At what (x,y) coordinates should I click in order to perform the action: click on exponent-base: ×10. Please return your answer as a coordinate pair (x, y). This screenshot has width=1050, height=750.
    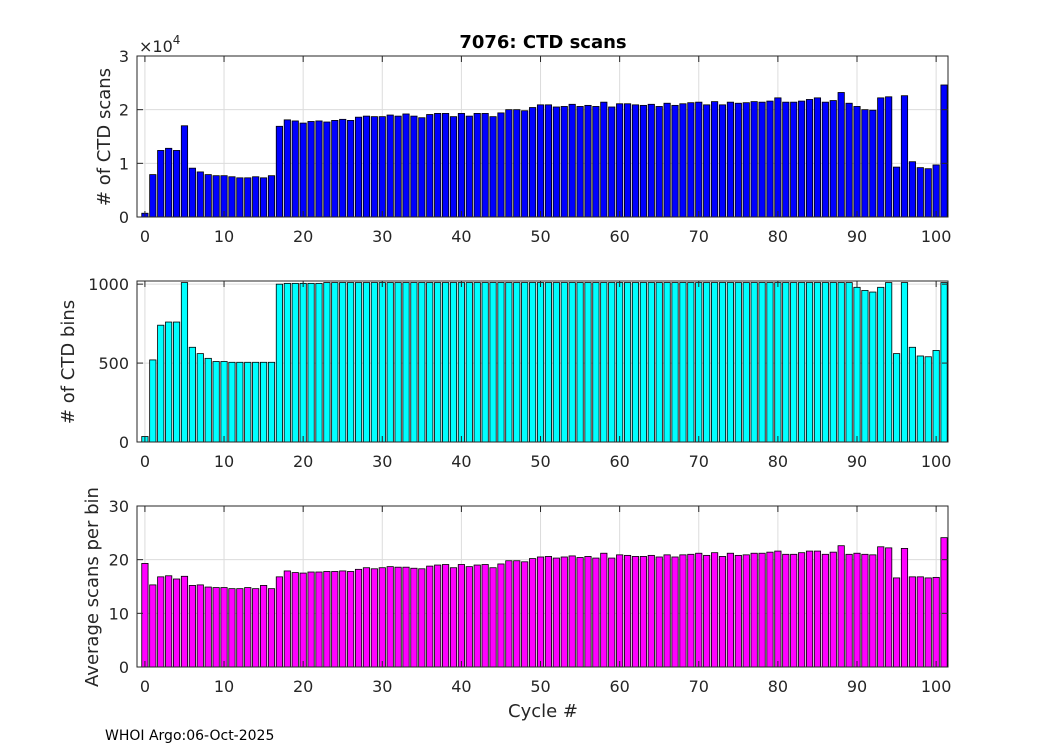
    Looking at the image, I should click on (156, 46).